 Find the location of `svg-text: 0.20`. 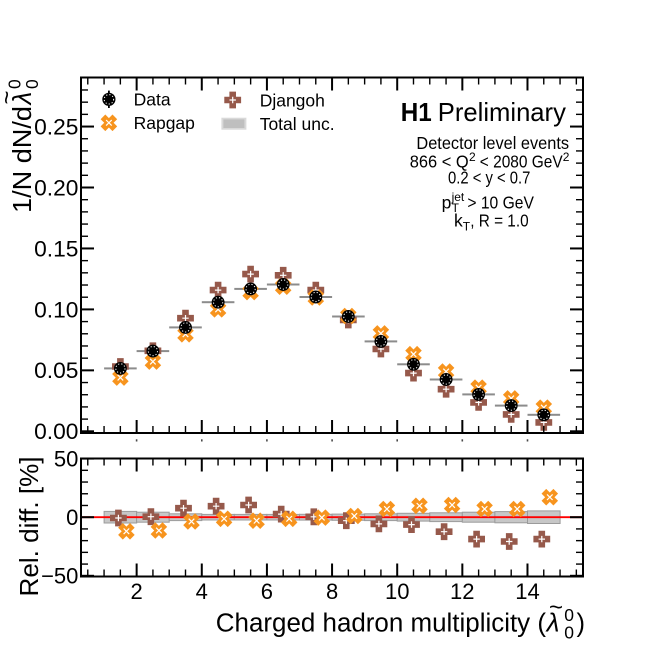

svg-text: 0.20 is located at coordinates (56, 187).